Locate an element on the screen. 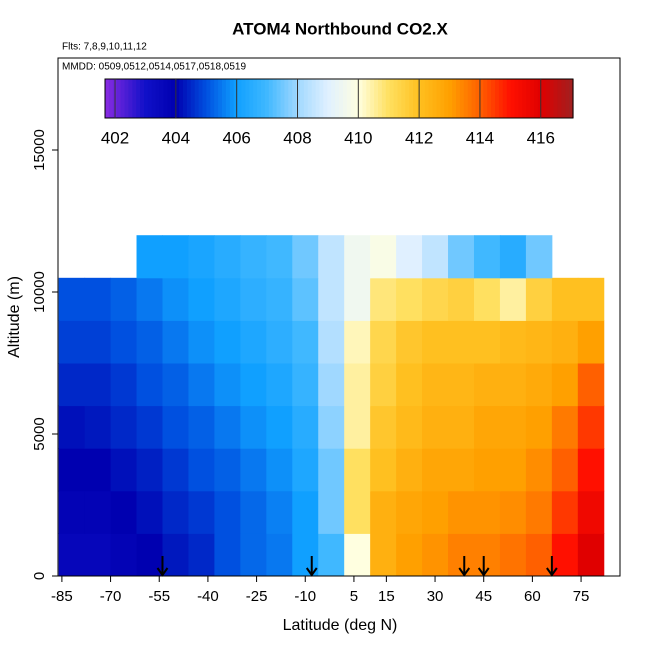 The height and width of the screenshot is (650, 650). colorbar-frame is located at coordinates (339, 98).